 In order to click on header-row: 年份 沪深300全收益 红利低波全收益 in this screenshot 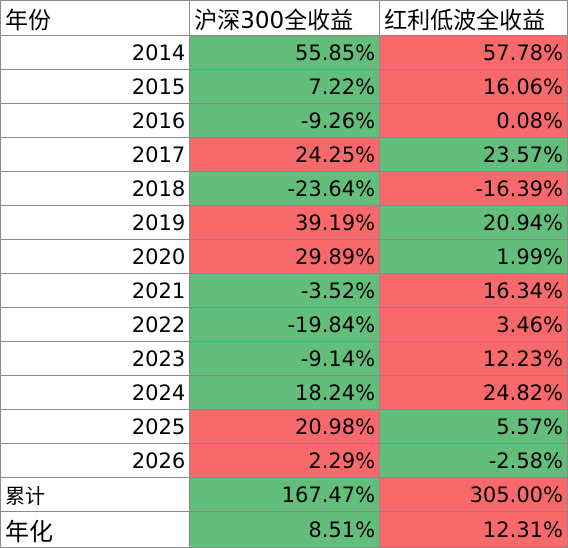, I will do `click(284, 18)`.